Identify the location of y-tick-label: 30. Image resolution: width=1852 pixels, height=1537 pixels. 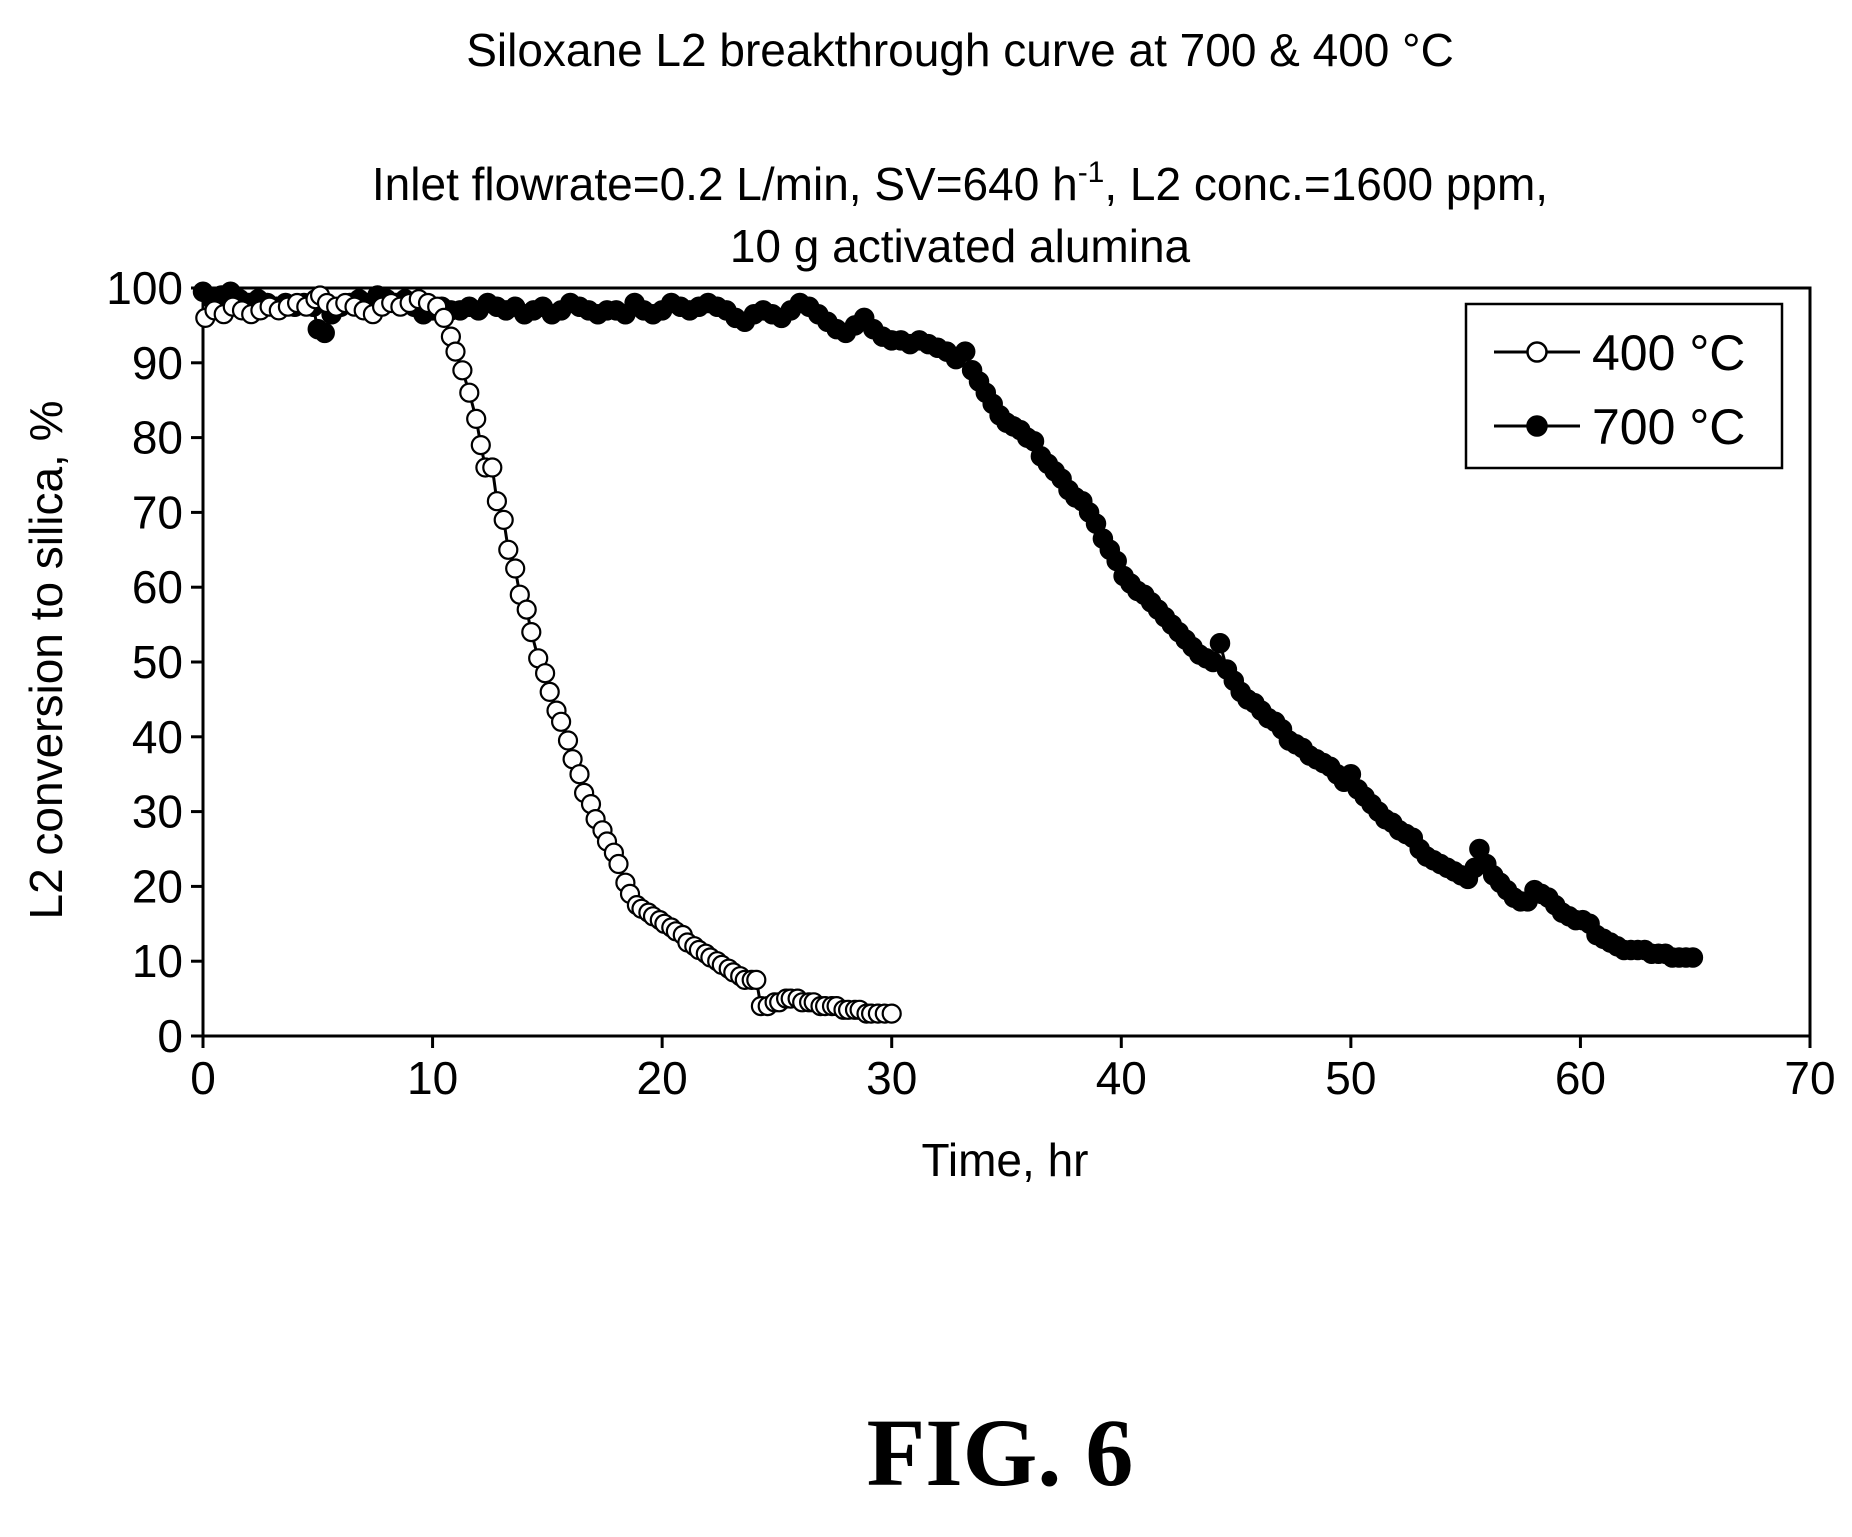
(157, 812).